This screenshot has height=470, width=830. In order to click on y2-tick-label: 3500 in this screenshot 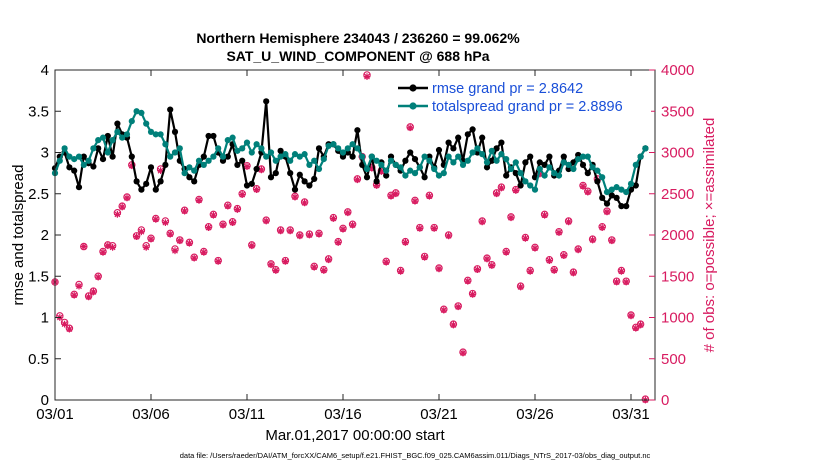, I will do `click(677, 111)`.